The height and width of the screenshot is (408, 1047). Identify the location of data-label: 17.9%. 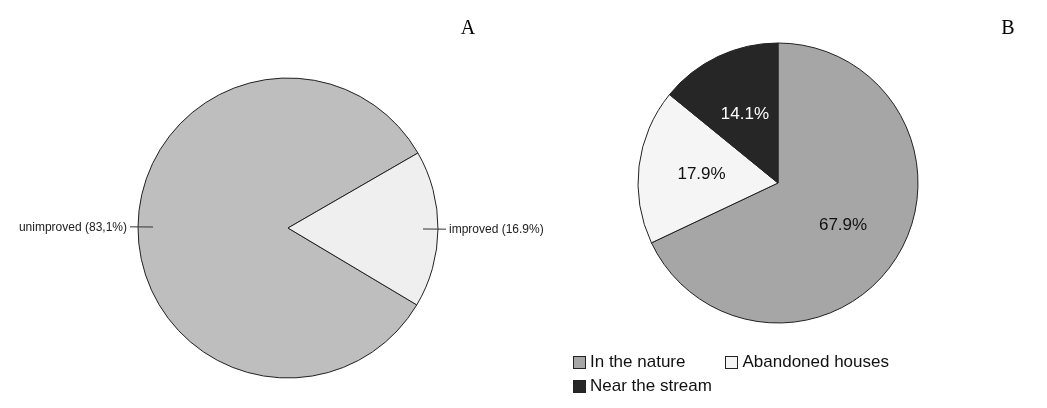
(701, 174).